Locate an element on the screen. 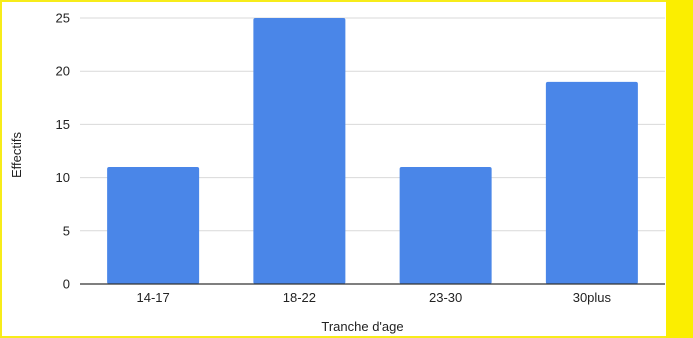 The image size is (693, 338). yellow-side-band is located at coordinates (679, 169).